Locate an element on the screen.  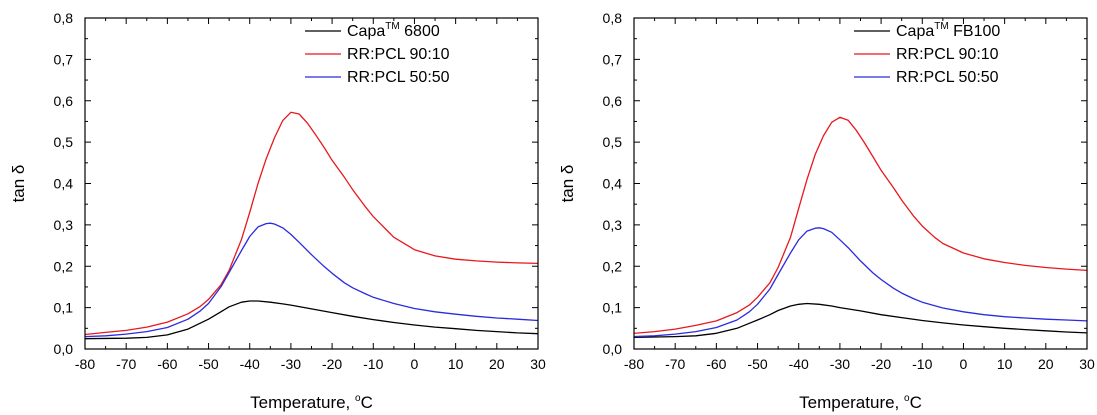
legend-label-0: CapaTM 6800 is located at coordinates (393, 30).